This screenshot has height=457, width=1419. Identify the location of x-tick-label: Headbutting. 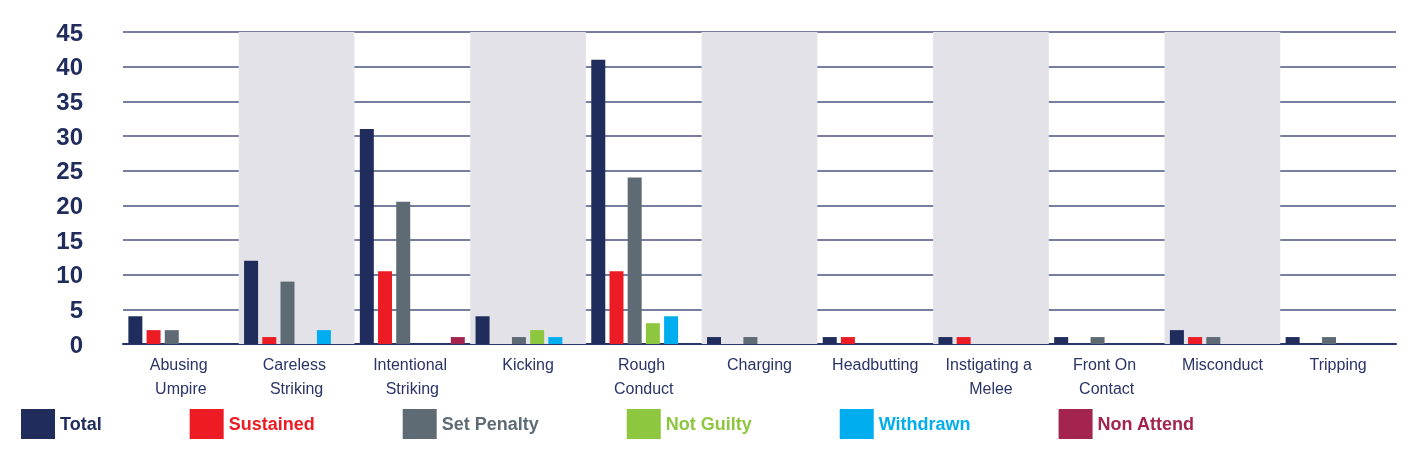
(875, 364).